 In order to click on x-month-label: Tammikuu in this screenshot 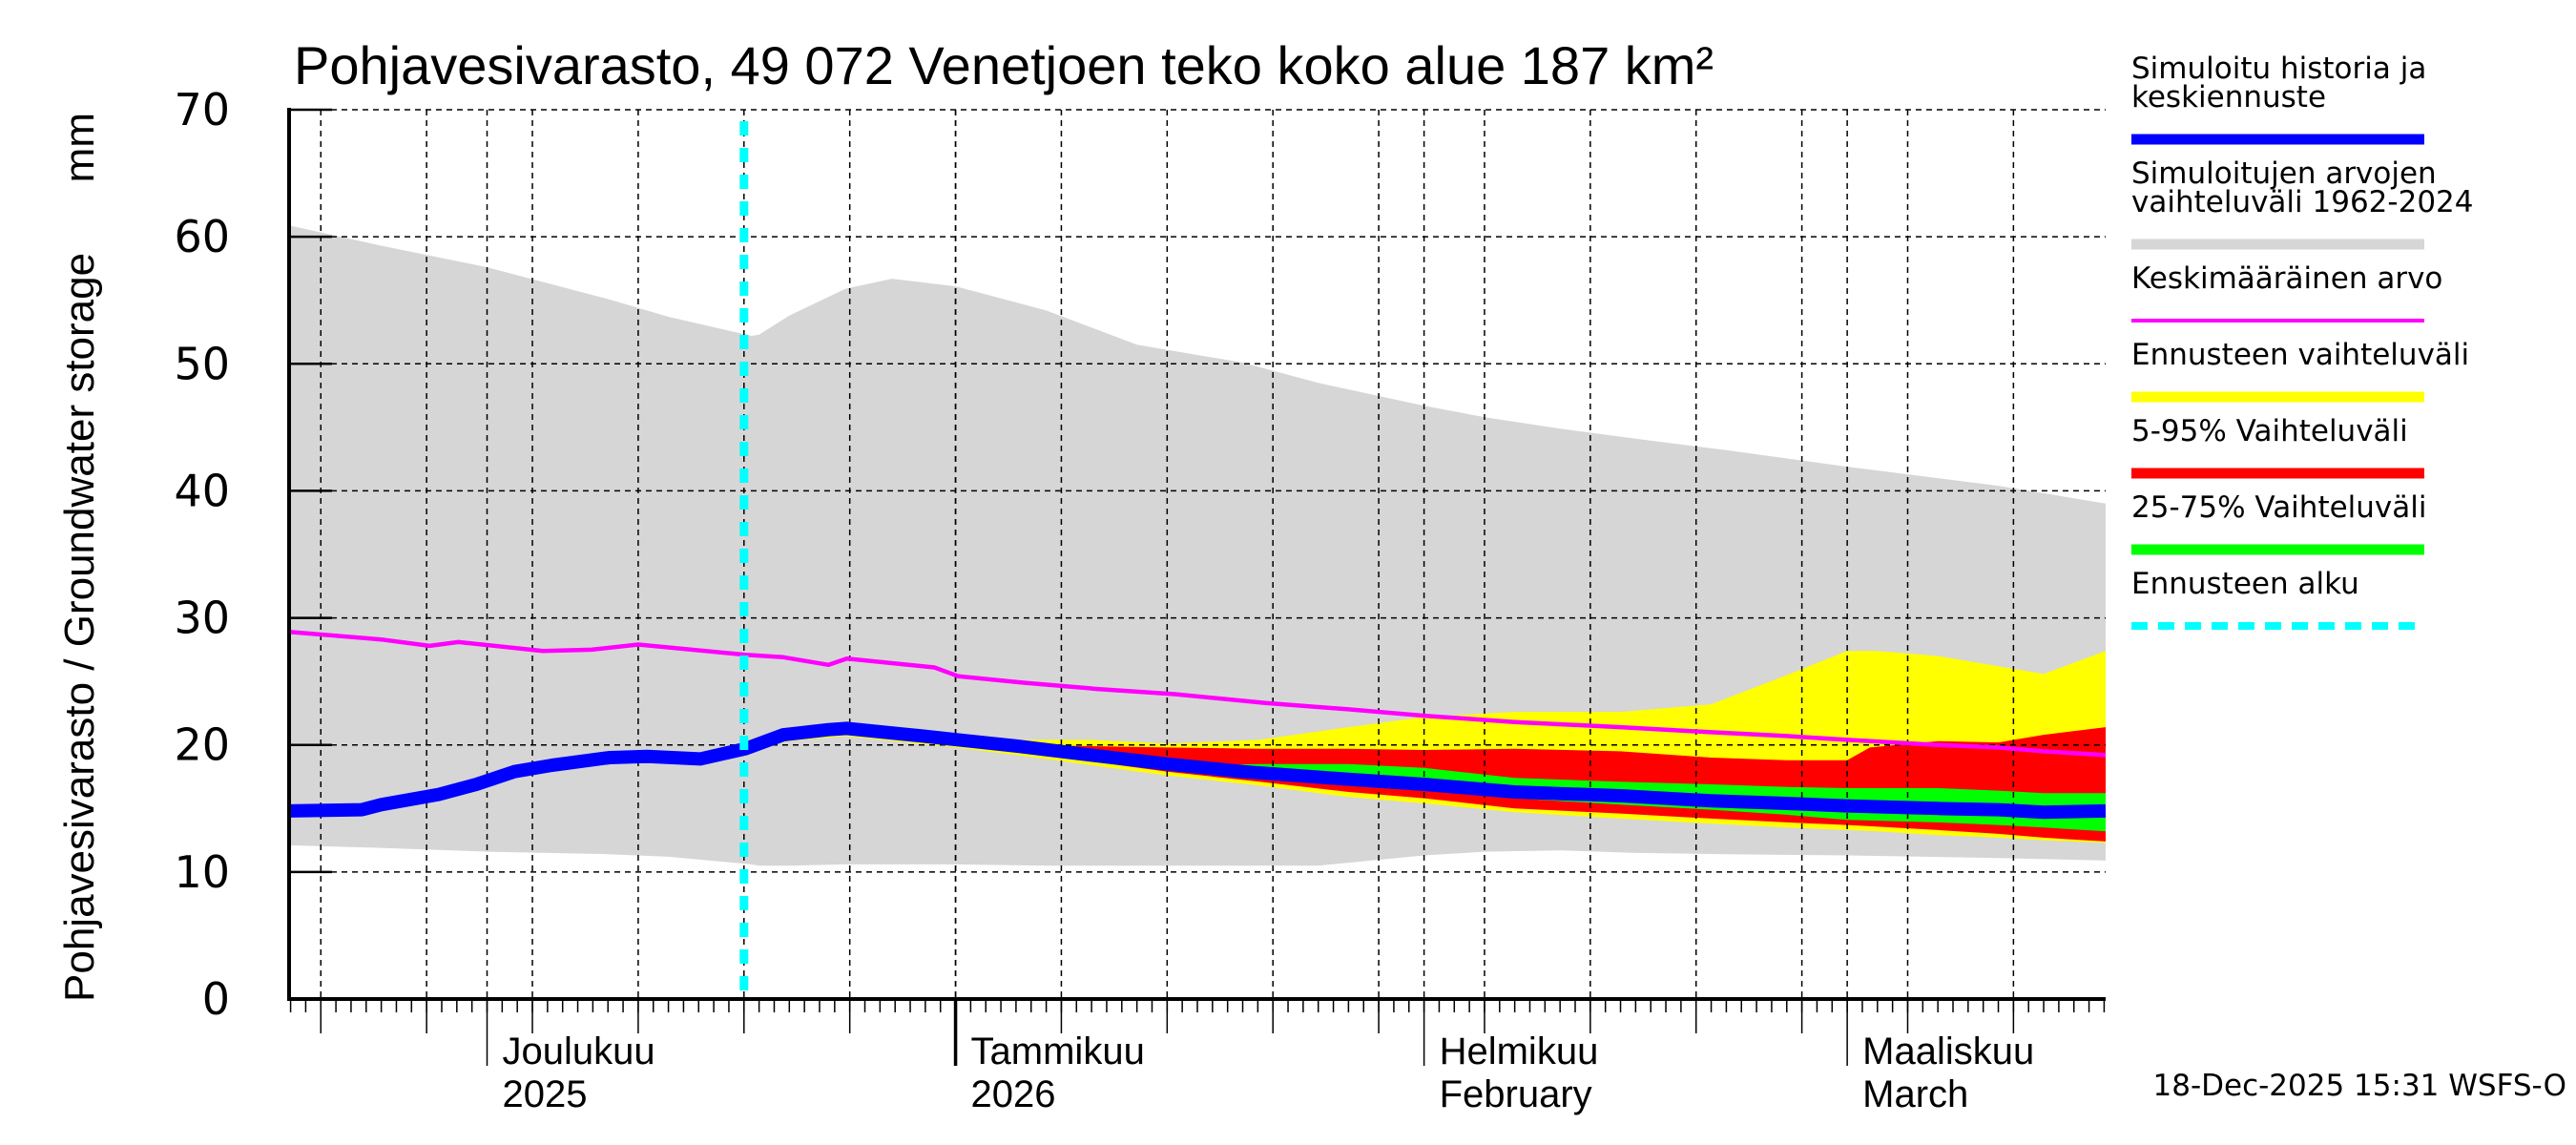, I will do `click(1058, 1051)`.